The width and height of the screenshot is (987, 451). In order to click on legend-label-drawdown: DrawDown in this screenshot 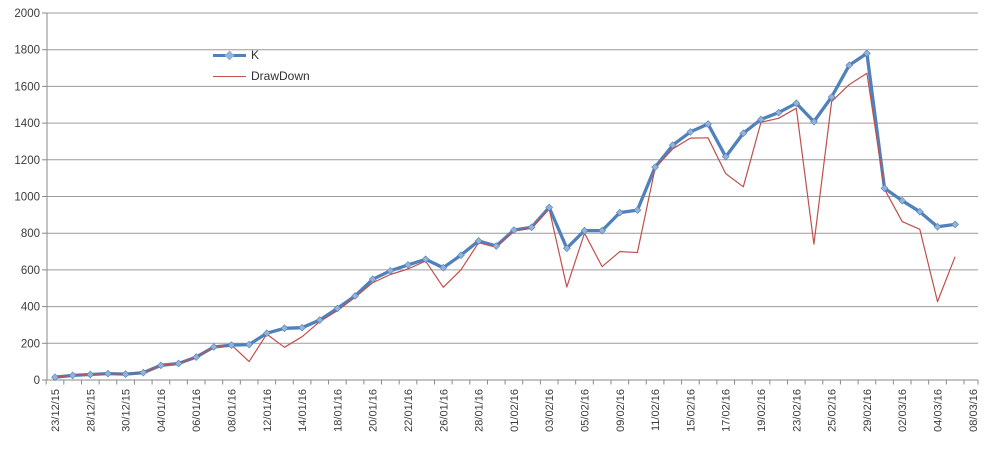, I will do `click(280, 76)`.